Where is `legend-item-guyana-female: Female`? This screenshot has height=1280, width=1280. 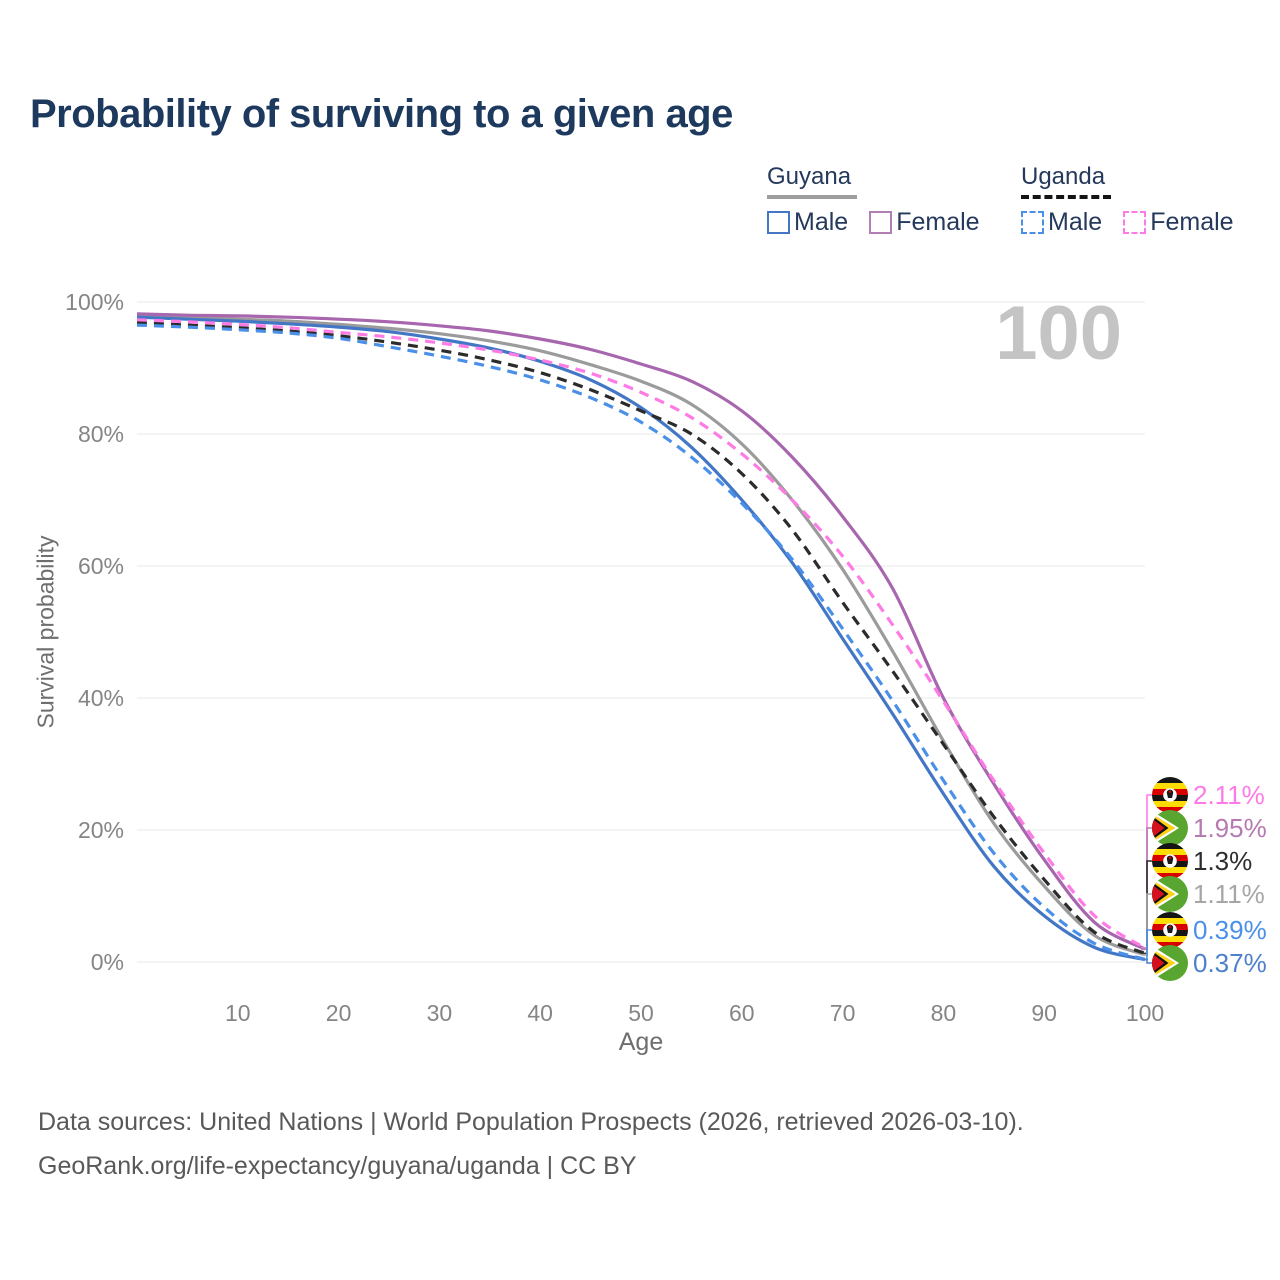
legend-item-guyana-female: Female is located at coordinates (924, 222).